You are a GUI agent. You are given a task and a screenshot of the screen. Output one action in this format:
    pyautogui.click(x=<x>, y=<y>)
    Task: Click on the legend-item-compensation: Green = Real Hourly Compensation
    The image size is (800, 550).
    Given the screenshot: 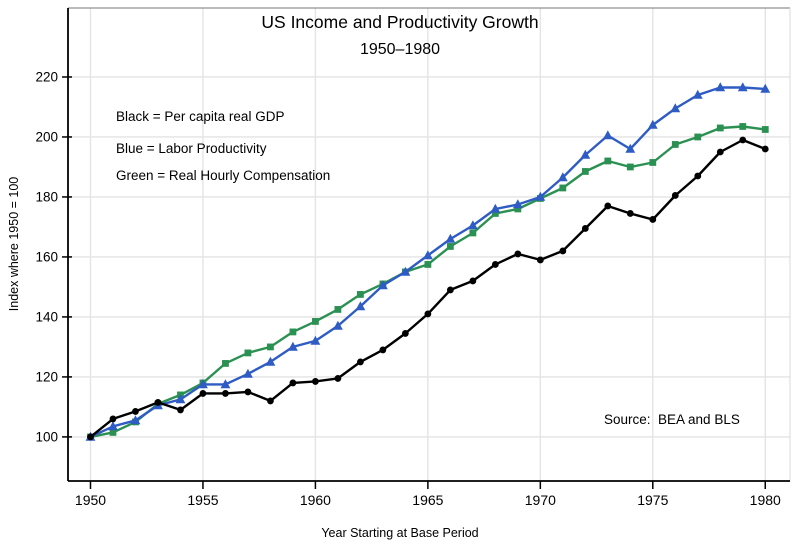 What is the action you would take?
    pyautogui.click(x=223, y=175)
    